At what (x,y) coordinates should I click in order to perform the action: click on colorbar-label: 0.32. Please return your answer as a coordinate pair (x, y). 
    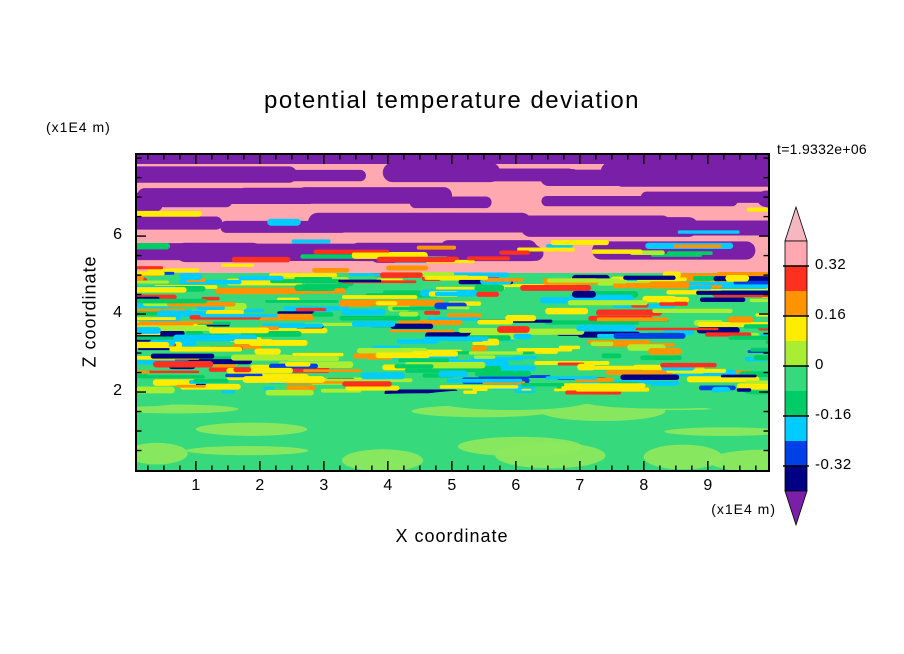
    Looking at the image, I should click on (831, 264).